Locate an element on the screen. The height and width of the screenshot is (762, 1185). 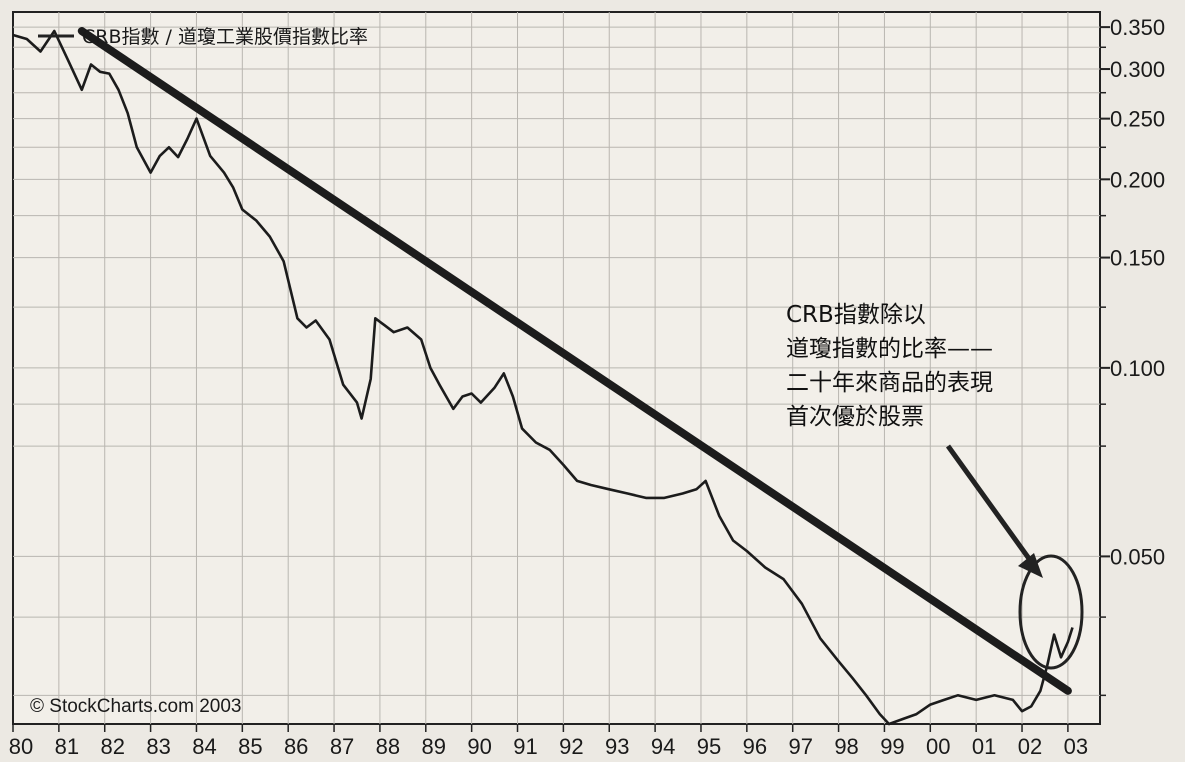
x-tick-label: 97 is located at coordinates (800, 746).